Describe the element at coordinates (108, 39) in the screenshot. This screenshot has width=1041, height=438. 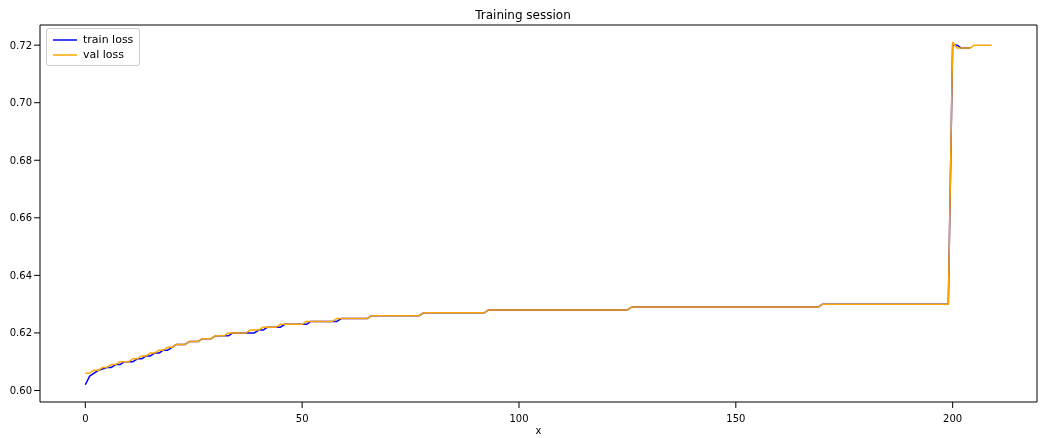
I see `legend-label: train loss` at that location.